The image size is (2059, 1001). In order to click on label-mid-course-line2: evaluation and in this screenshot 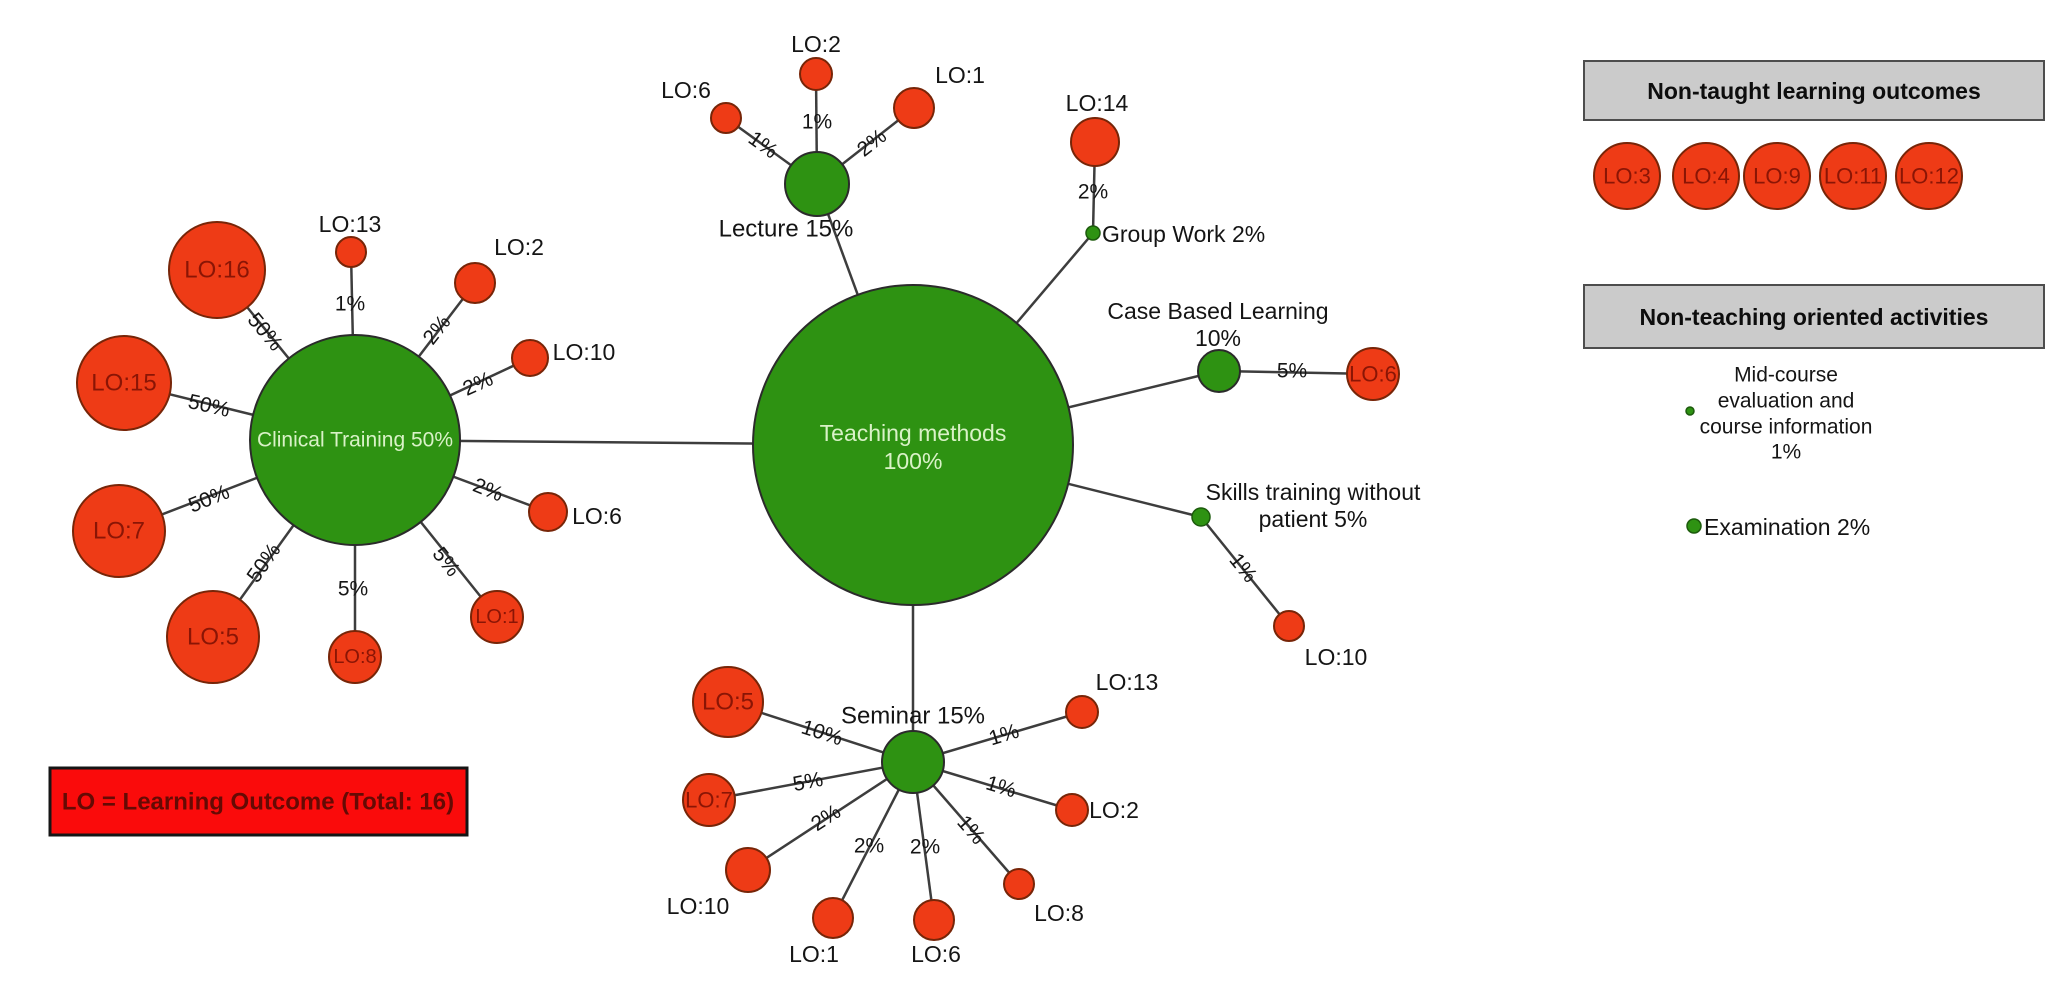, I will do `click(1786, 401)`.